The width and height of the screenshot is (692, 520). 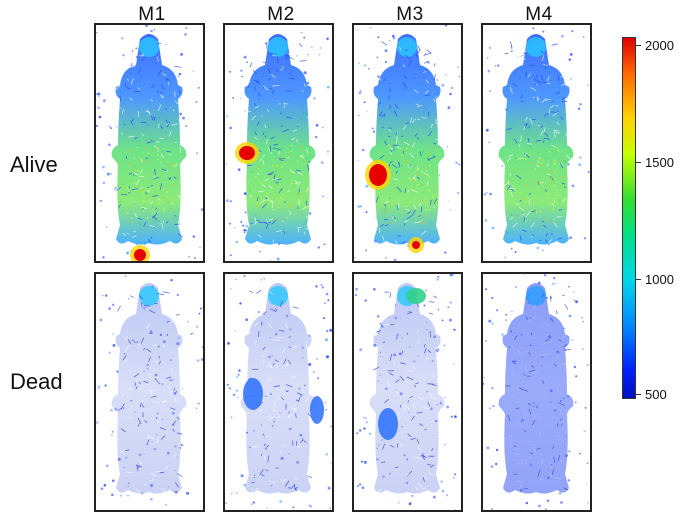 What do you see at coordinates (281, 14) in the screenshot?
I see `column-label-m2: M2` at bounding box center [281, 14].